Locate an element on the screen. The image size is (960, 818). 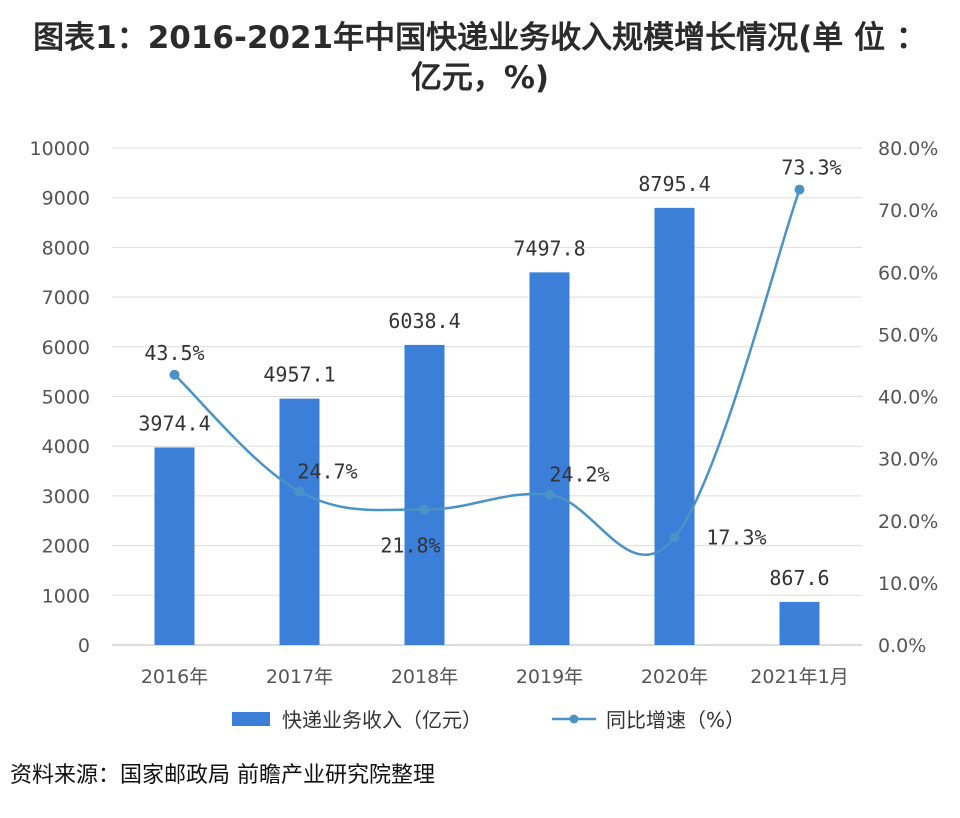
y-left-tick-label: 3000 is located at coordinates (66, 497).